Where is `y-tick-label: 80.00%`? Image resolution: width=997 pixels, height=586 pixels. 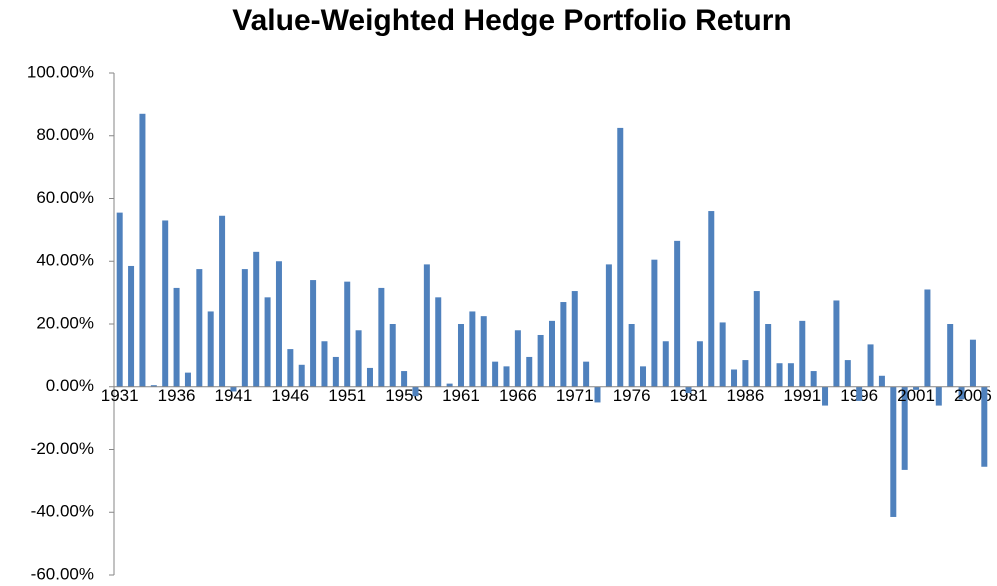
y-tick-label: 80.00% is located at coordinates (65, 134).